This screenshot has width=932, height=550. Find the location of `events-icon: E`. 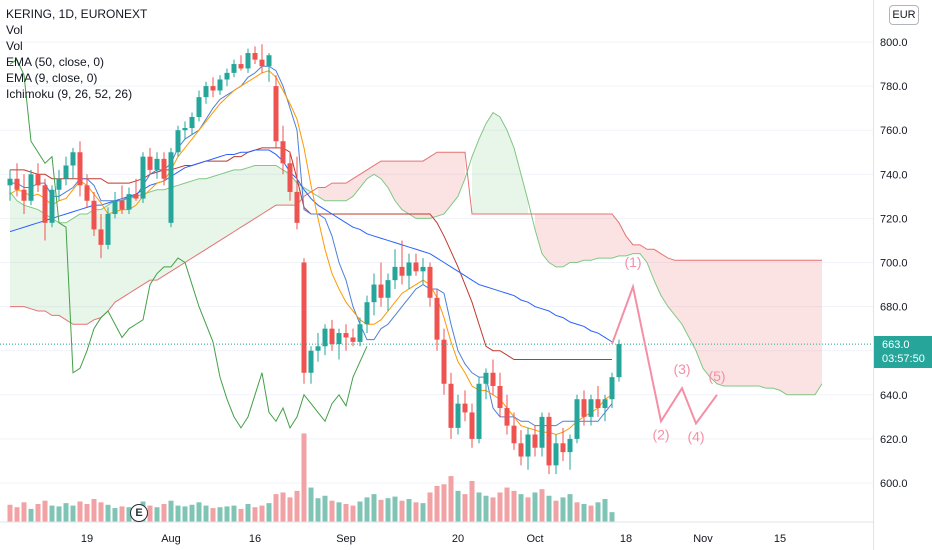

events-icon: E is located at coordinates (139, 513).